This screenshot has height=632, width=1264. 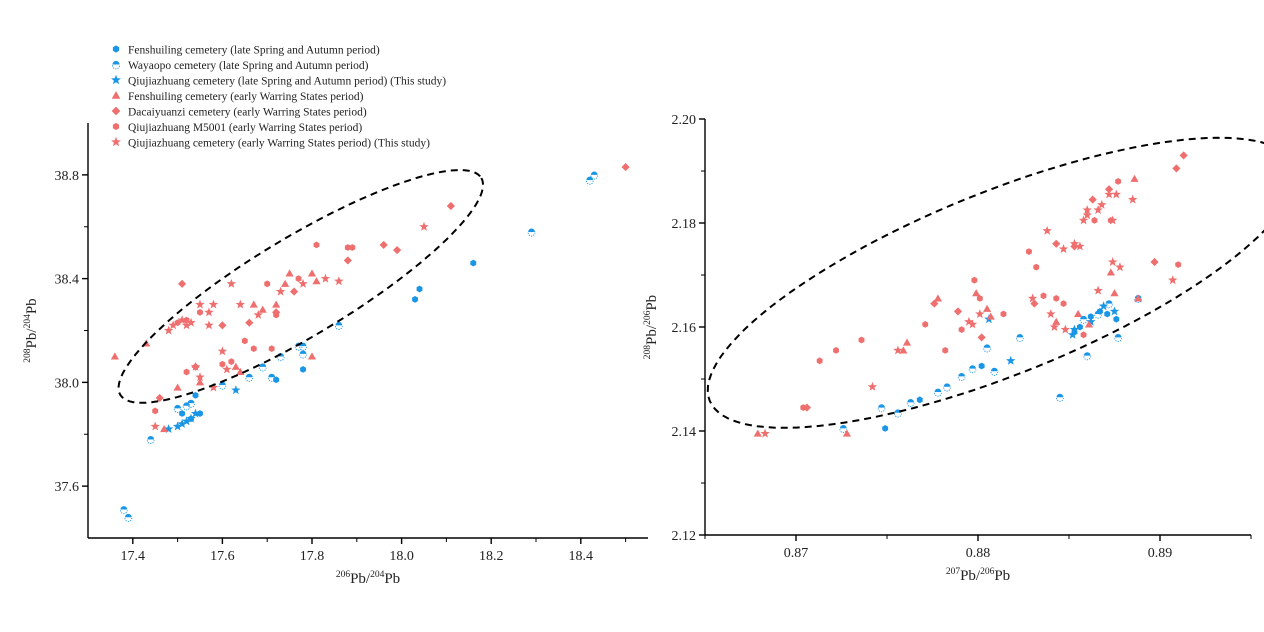 What do you see at coordinates (1160, 553) in the screenshot?
I see `x-tick-label: 0.89` at bounding box center [1160, 553].